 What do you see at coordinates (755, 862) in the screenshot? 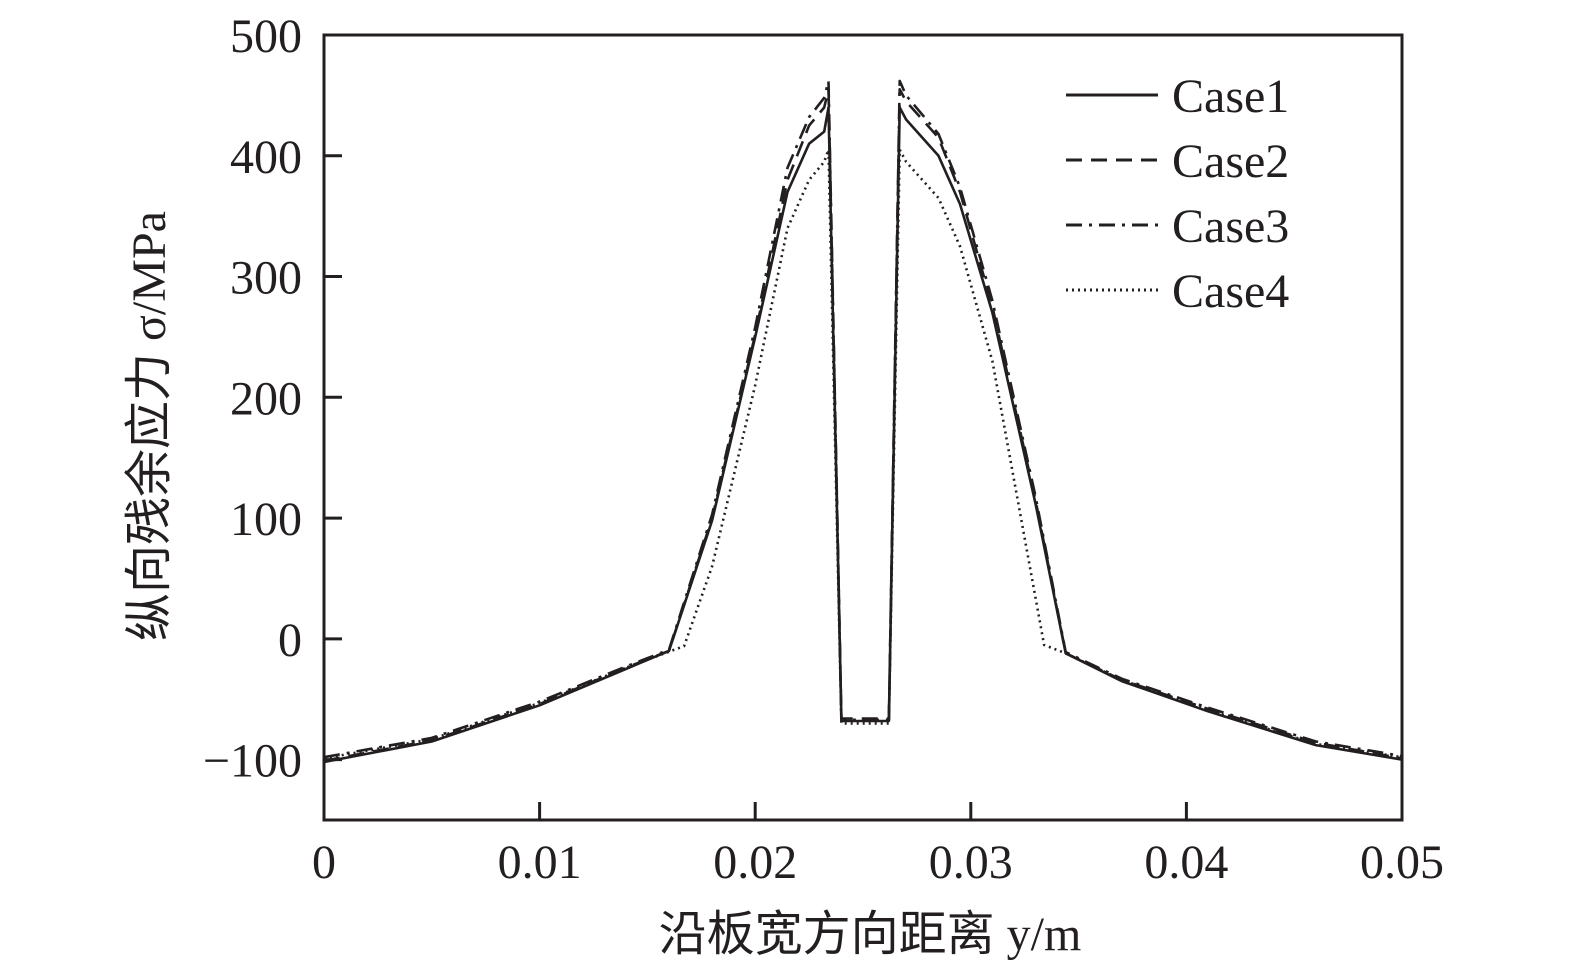
I see `x-tick-label: 0.02` at bounding box center [755, 862].